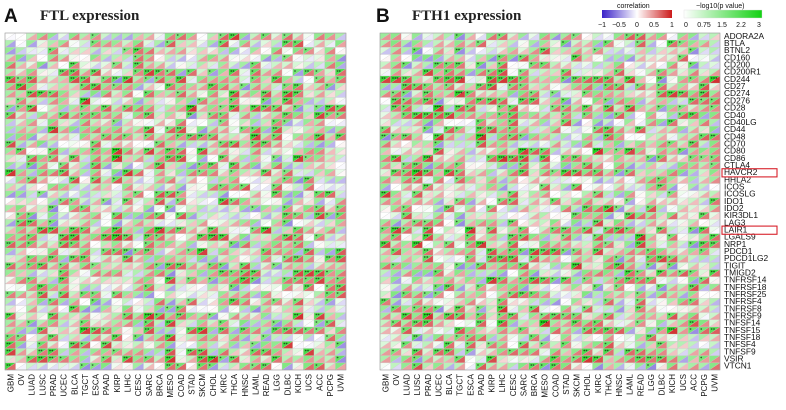  Describe the element at coordinates (723, 14) in the screenshot. I see `legend-p-bar` at that location.